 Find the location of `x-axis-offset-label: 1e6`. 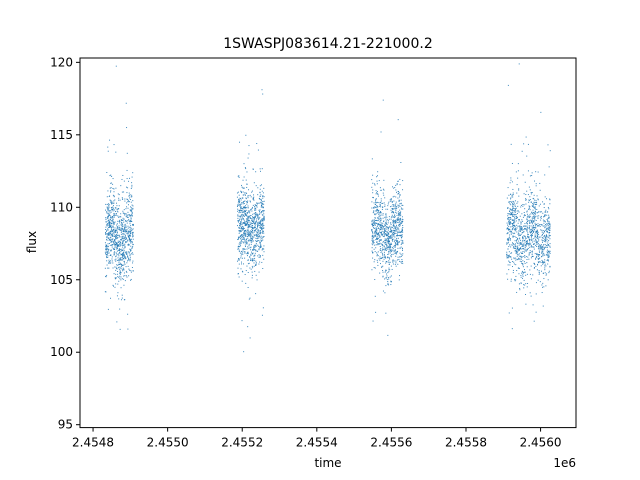

x-axis-offset-label: 1e6 is located at coordinates (564, 463).